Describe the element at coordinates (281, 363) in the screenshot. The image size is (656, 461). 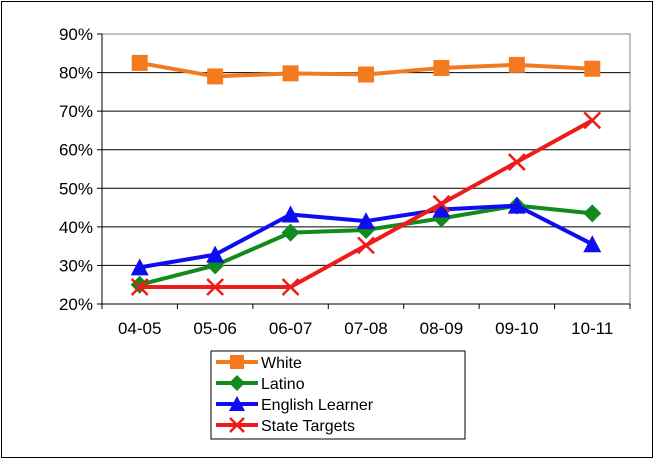
I see `legend-label: White` at that location.